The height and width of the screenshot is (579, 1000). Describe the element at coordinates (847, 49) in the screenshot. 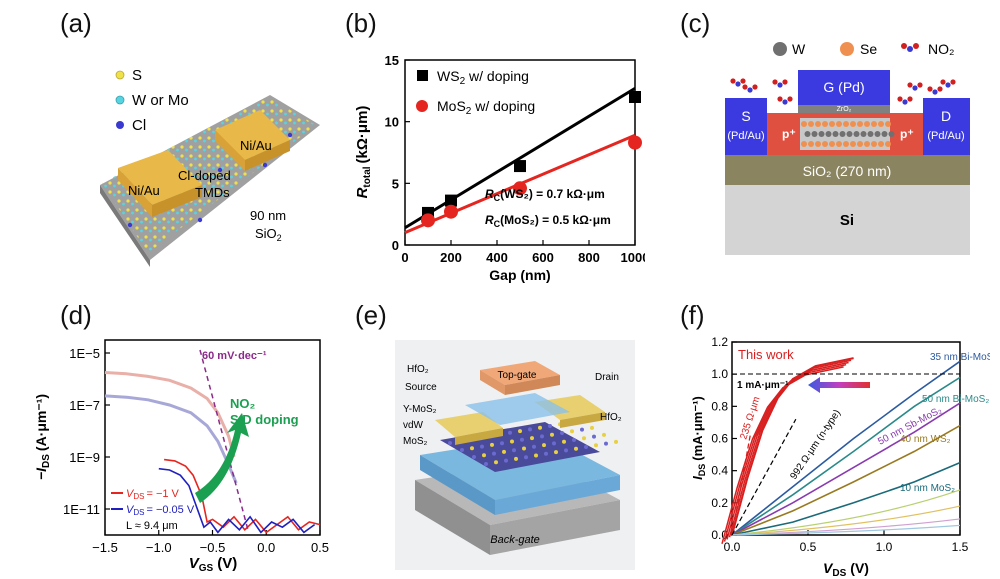

I see `se-atom-icon` at that location.